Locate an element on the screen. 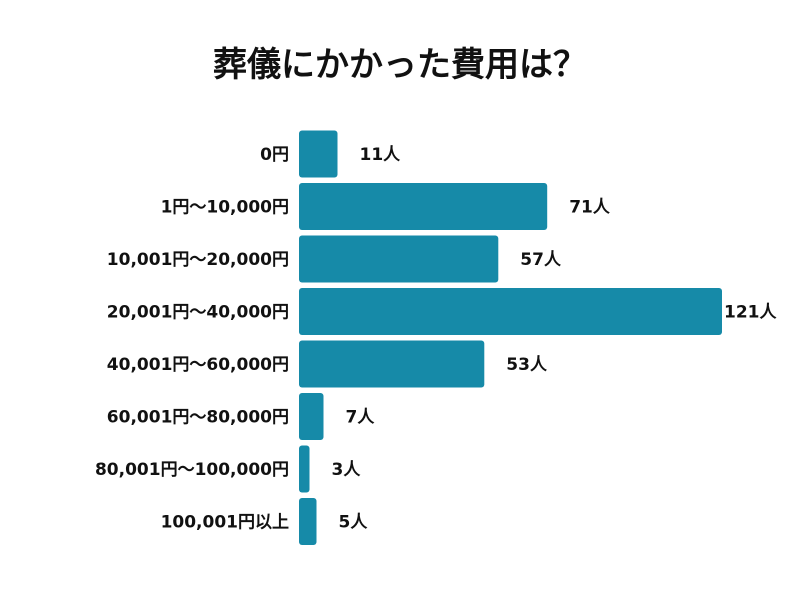 The width and height of the screenshot is (800, 600). value-label: 121人 is located at coordinates (750, 313).